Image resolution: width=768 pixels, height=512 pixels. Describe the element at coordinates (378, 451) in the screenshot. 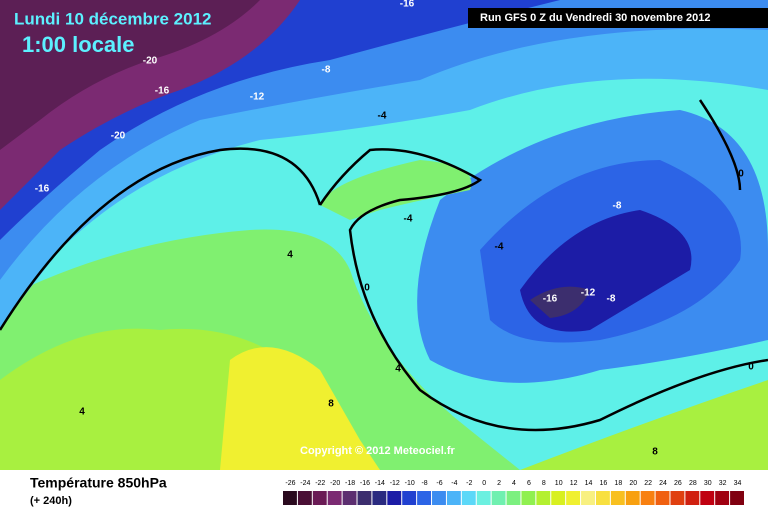

I see `copyright: Copyright © 2012 Meteociel.fr` at that location.